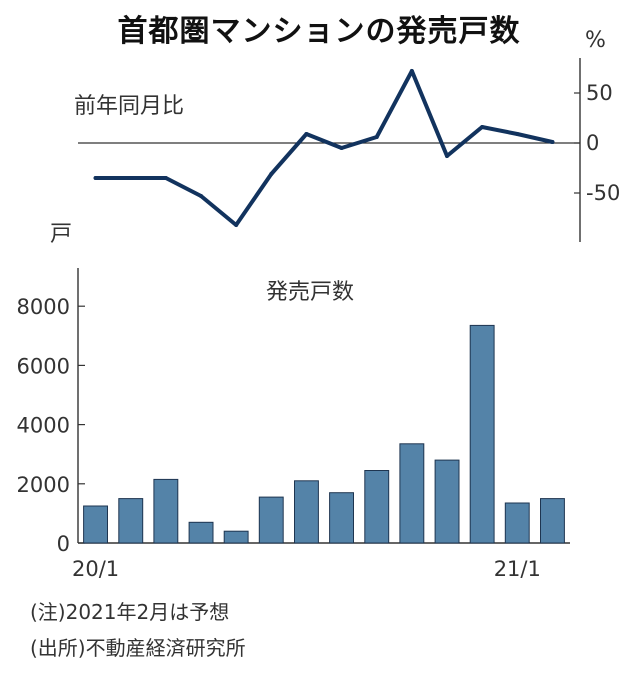 The image size is (638, 681). What do you see at coordinates (138, 630) in the screenshot?
I see `notes: (注)2021年2月は予想 (出所)不動産経済研究所` at bounding box center [138, 630].